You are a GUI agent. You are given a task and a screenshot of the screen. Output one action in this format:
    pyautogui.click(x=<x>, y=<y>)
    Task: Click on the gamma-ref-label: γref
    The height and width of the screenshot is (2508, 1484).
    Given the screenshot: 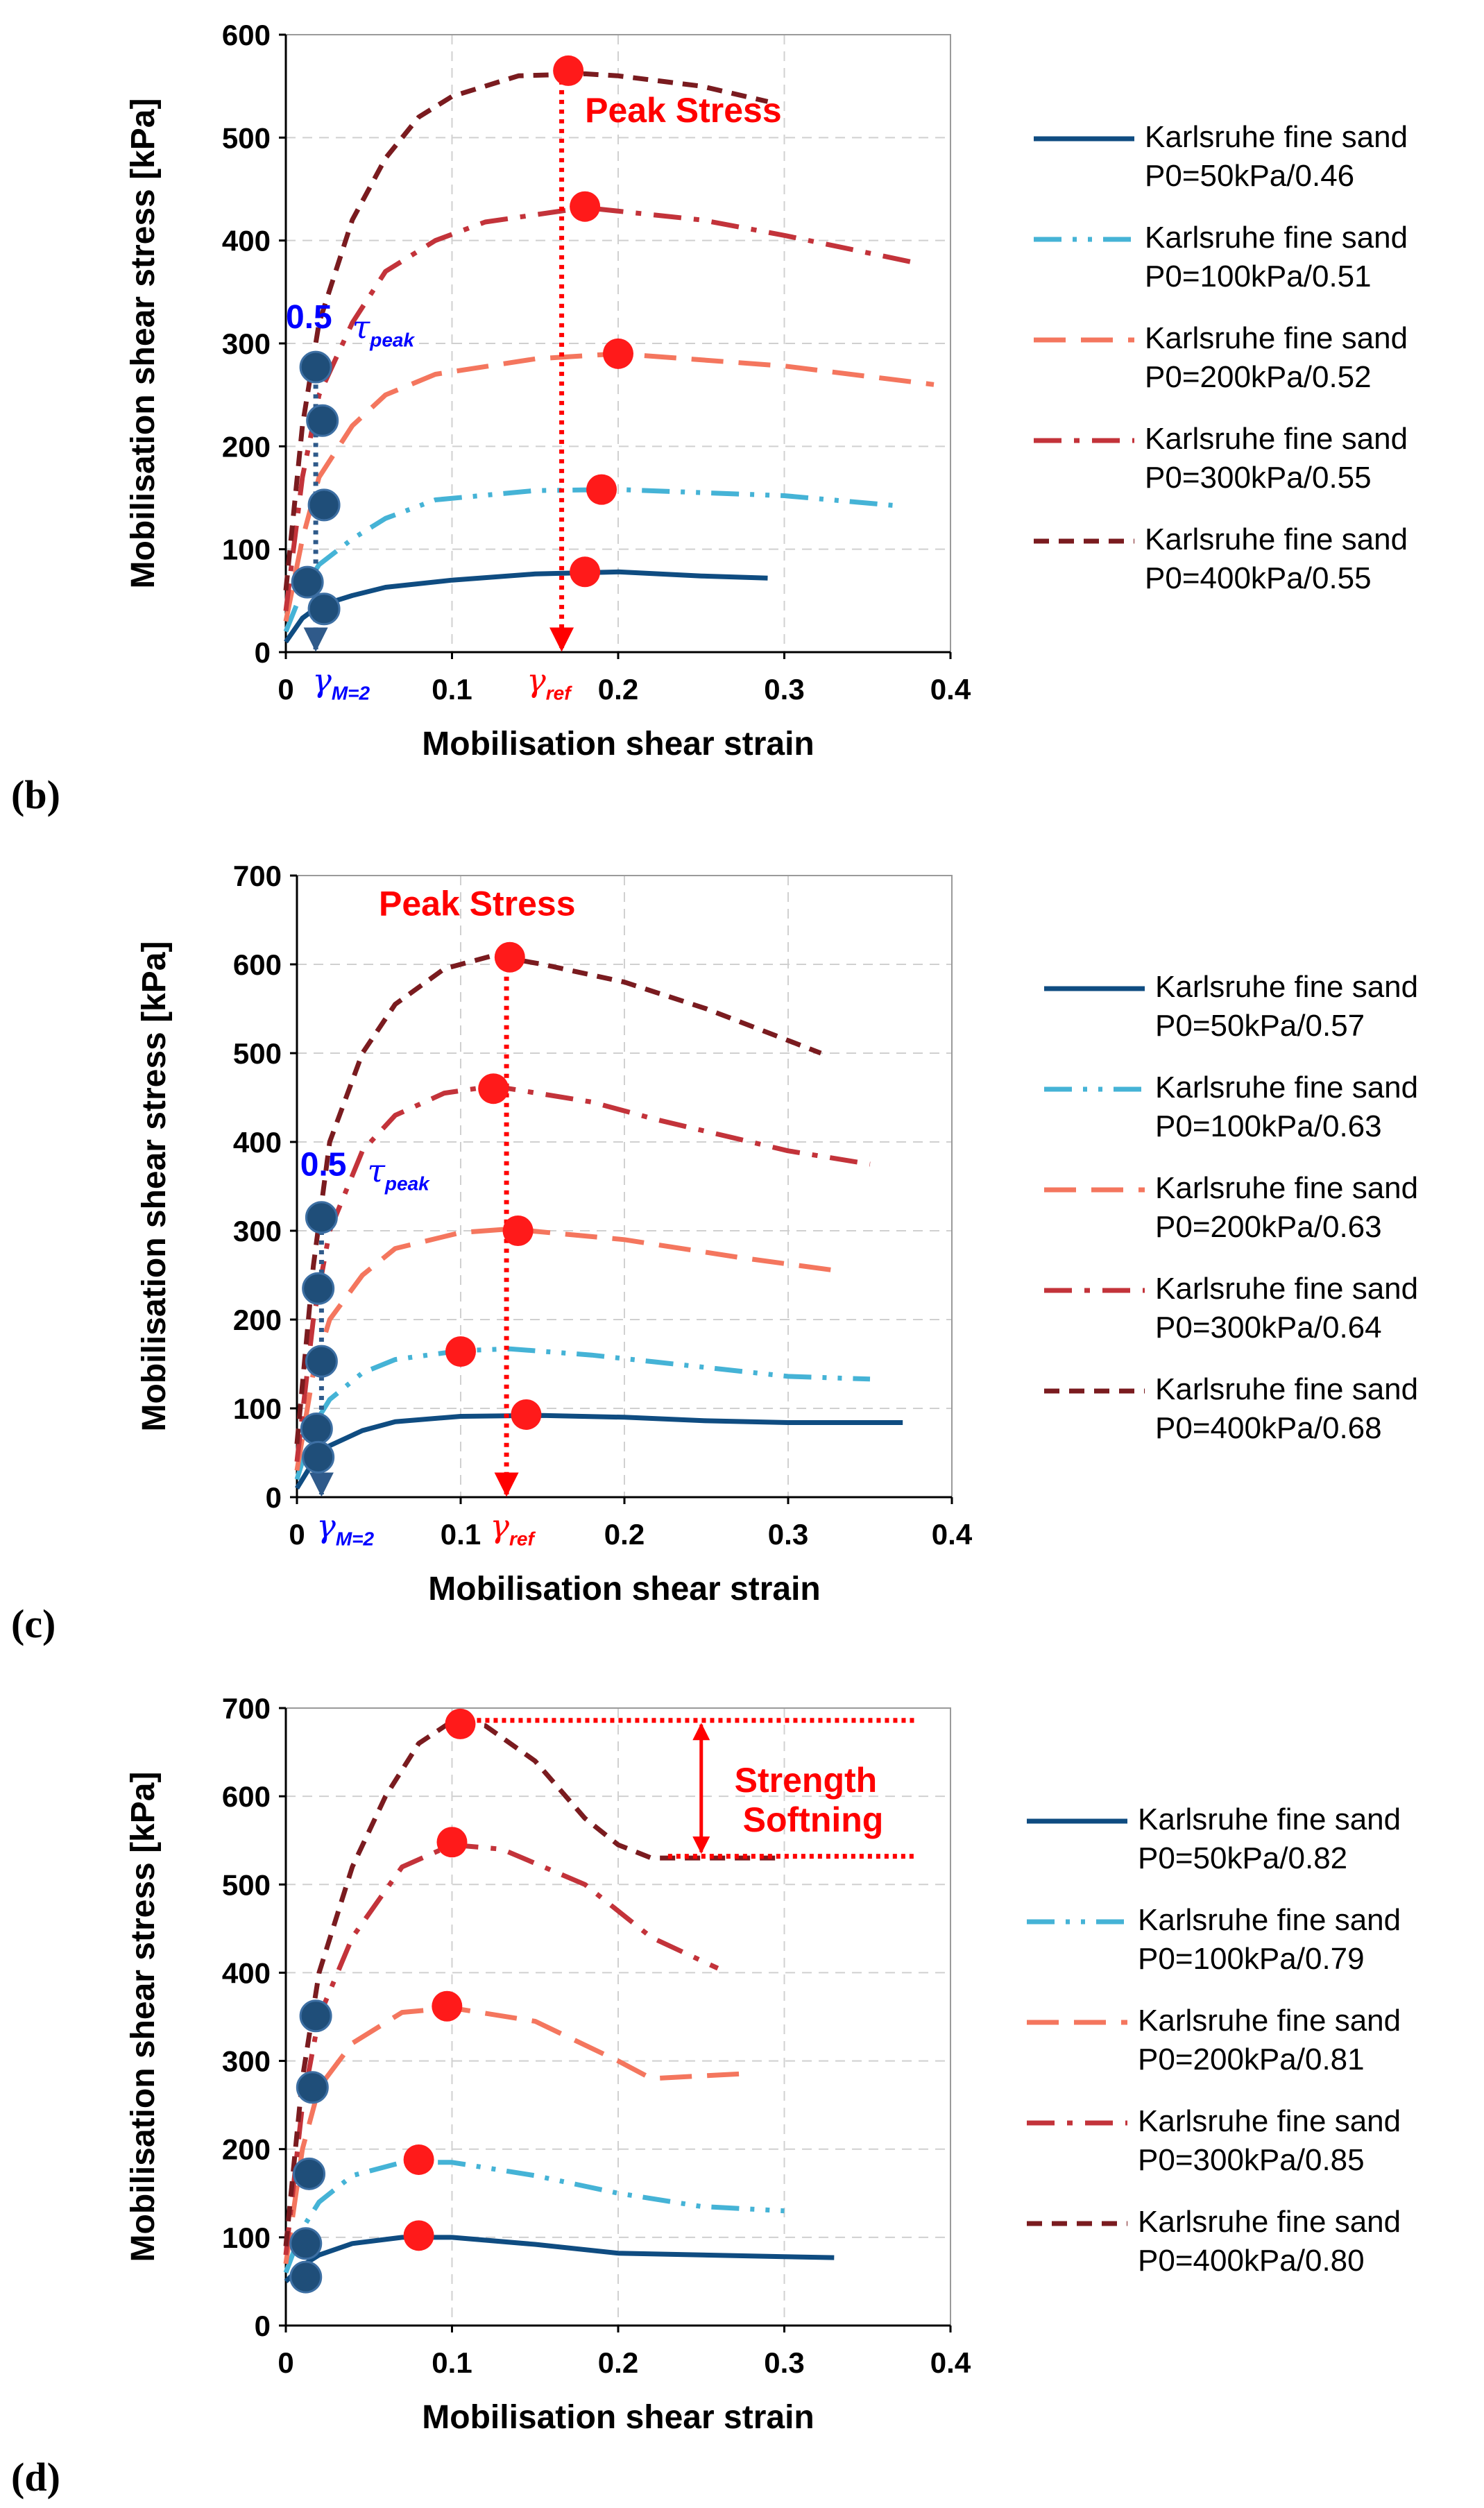 What is the action you would take?
    pyautogui.click(x=513, y=1529)
    